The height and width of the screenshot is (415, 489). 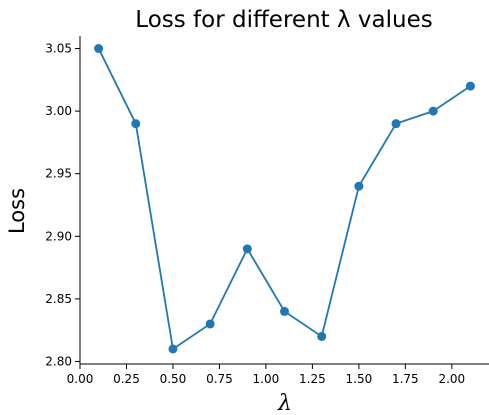 I want to click on y-tick-label: 2.90, so click(x=58, y=236).